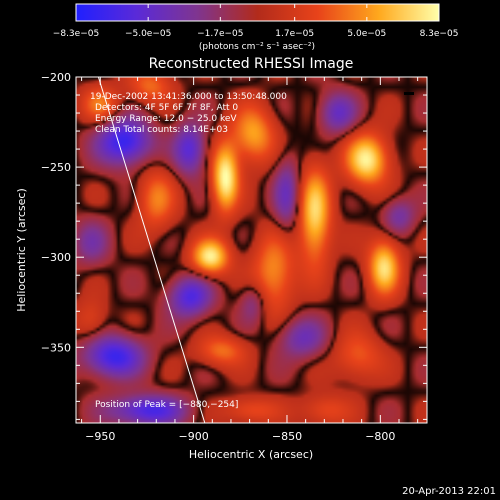 This screenshot has width=500, height=500. I want to click on colorbar-tick-label: 5.0e−05, so click(366, 34).